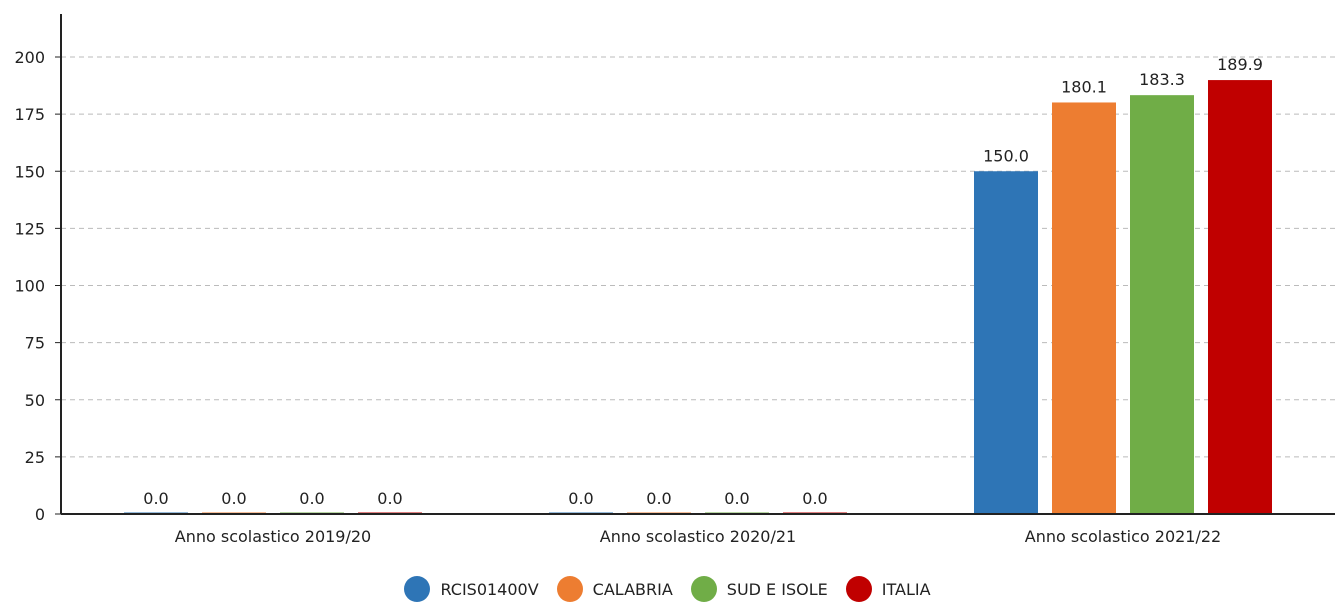 This screenshot has width=1335, height=602. I want to click on y-tick-label: 0, so click(40, 514).